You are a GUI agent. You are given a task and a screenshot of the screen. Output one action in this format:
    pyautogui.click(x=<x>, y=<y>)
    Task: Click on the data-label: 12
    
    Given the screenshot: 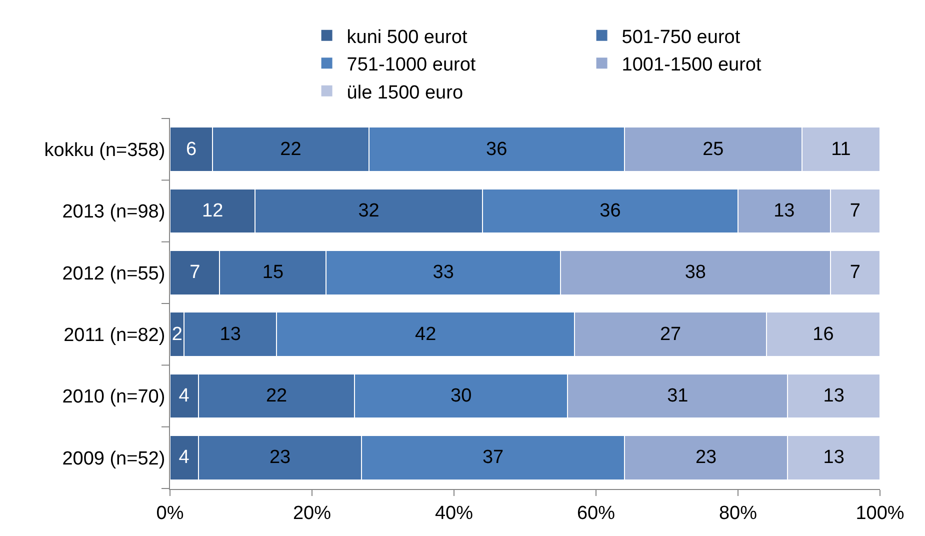 What is the action you would take?
    pyautogui.click(x=213, y=211)
    